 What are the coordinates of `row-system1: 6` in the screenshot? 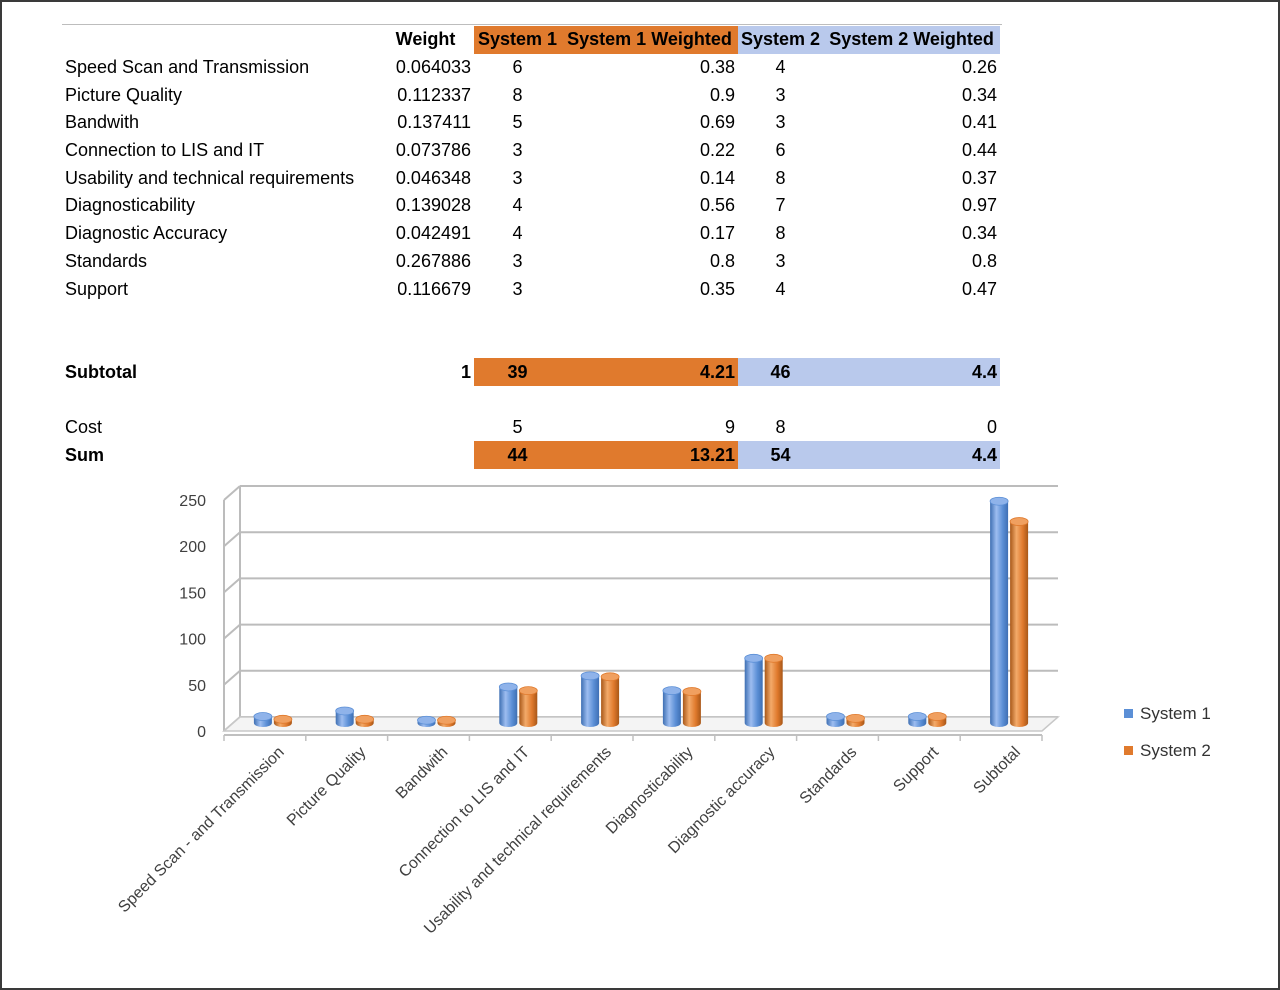 It's located at (517, 67).